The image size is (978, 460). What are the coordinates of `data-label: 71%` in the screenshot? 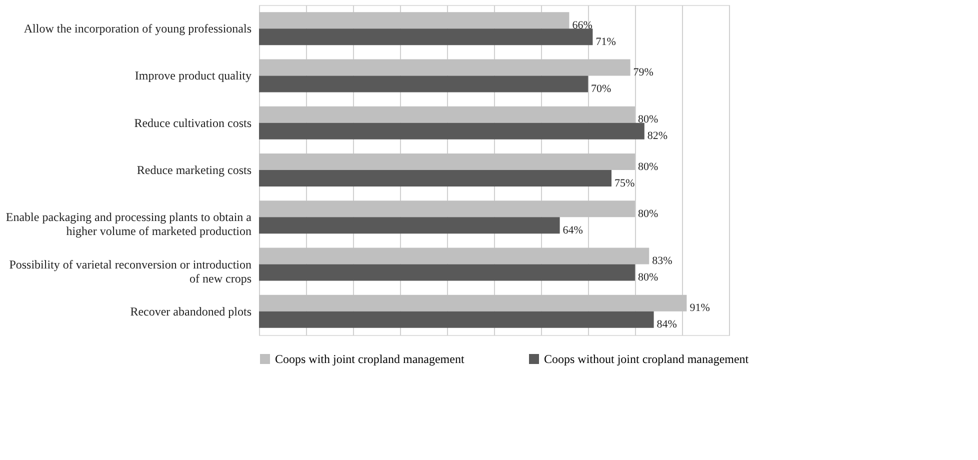 It's located at (606, 42).